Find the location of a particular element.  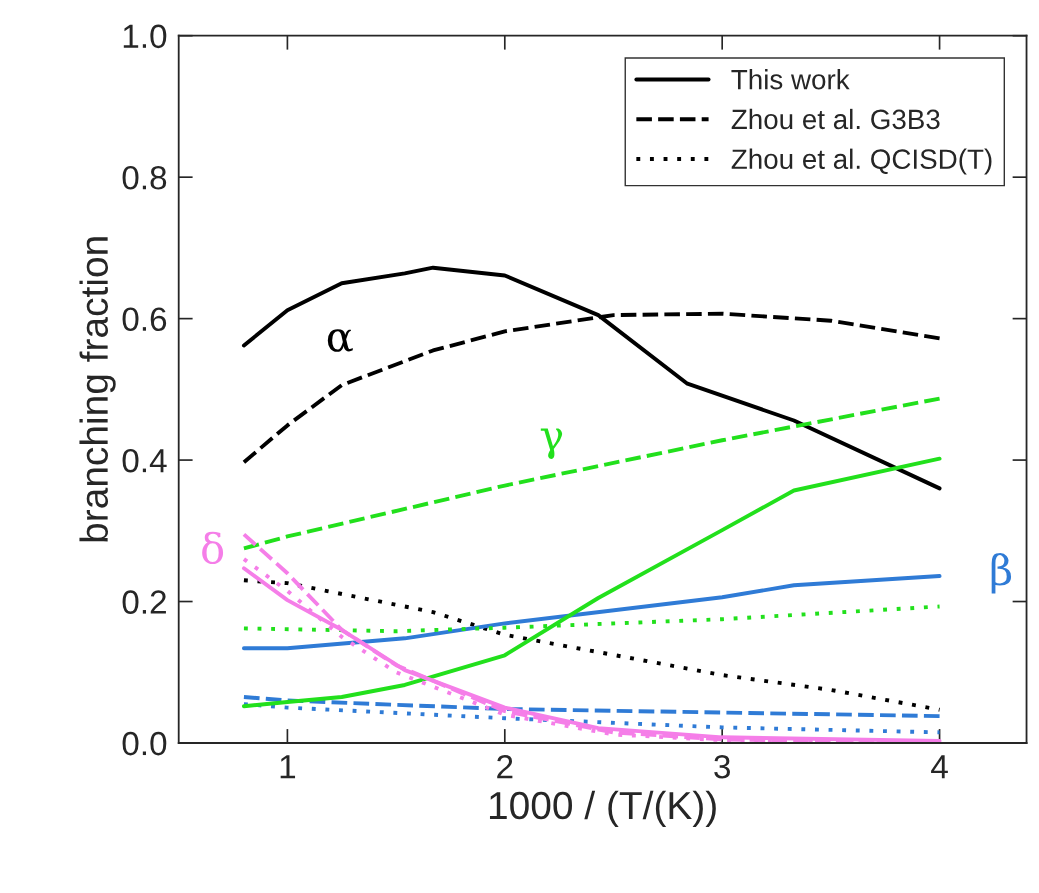

annotation: δ is located at coordinates (213, 548).